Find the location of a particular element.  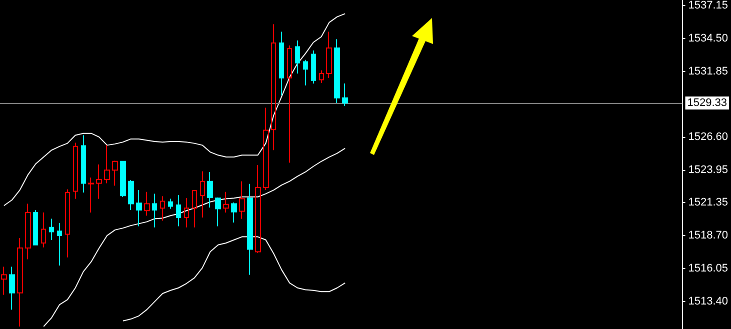

y-tick-label: 1526.60 is located at coordinates (708, 137).